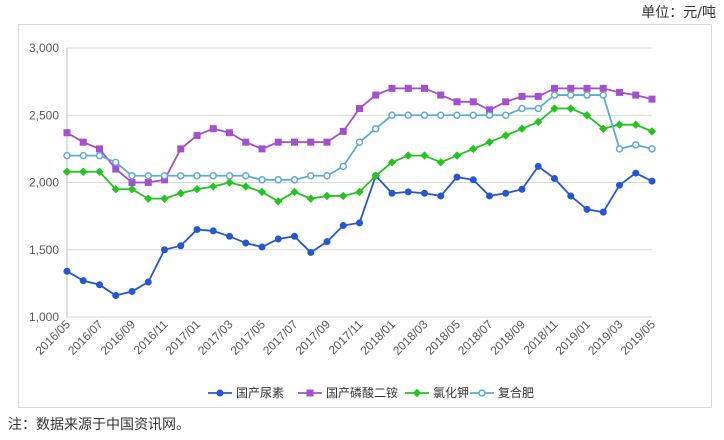 The width and height of the screenshot is (724, 440). Describe the element at coordinates (573, 337) in the screenshot. I see `x-tick-label: 2019/01` at that location.